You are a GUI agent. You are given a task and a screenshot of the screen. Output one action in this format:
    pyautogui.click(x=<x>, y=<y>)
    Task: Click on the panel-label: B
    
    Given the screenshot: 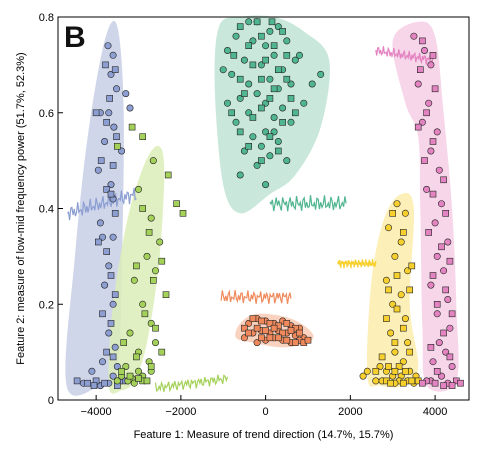 What is the action you would take?
    pyautogui.click(x=75, y=37)
    